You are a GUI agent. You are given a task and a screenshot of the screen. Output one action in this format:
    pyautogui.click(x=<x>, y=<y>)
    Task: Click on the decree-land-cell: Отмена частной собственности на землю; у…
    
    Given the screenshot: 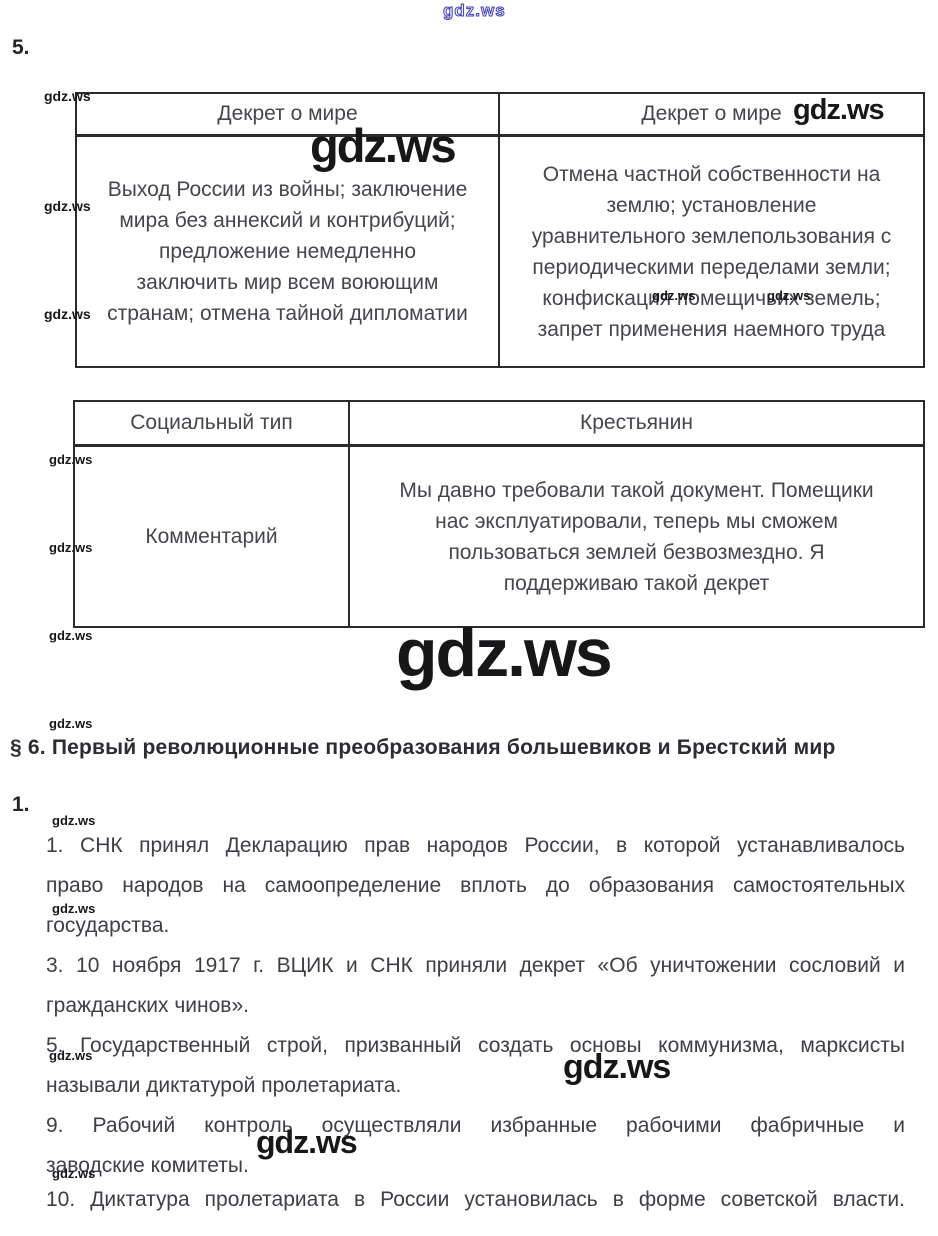 What is the action you would take?
    pyautogui.click(x=711, y=251)
    